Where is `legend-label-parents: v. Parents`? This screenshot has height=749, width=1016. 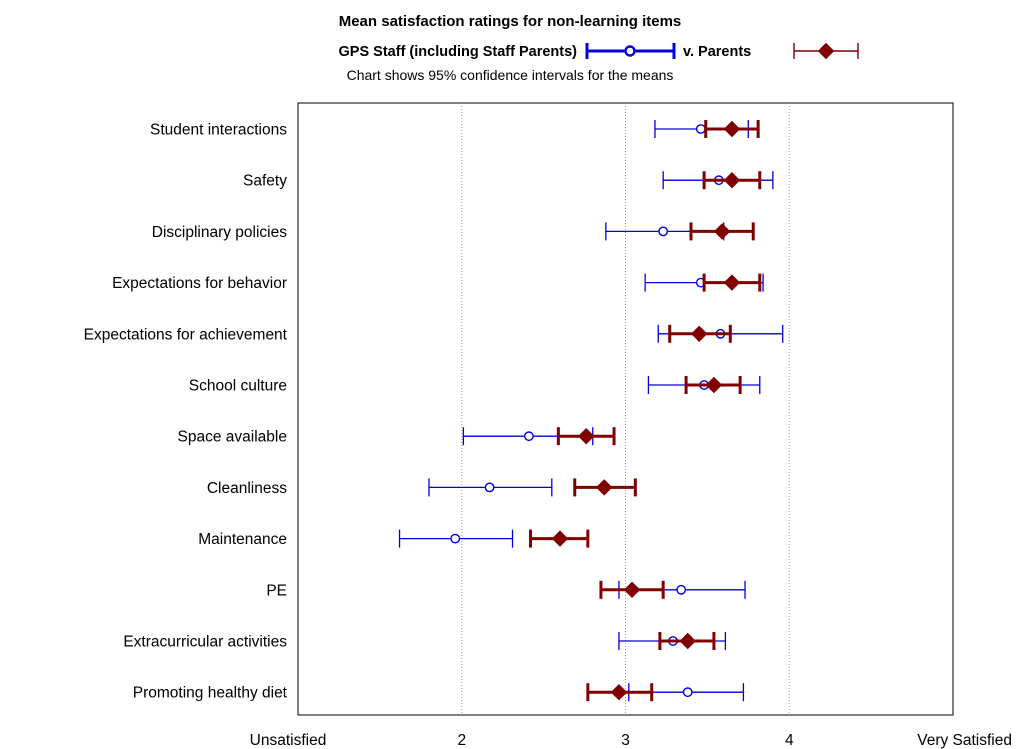
legend-label-parents: v. Parents is located at coordinates (717, 52).